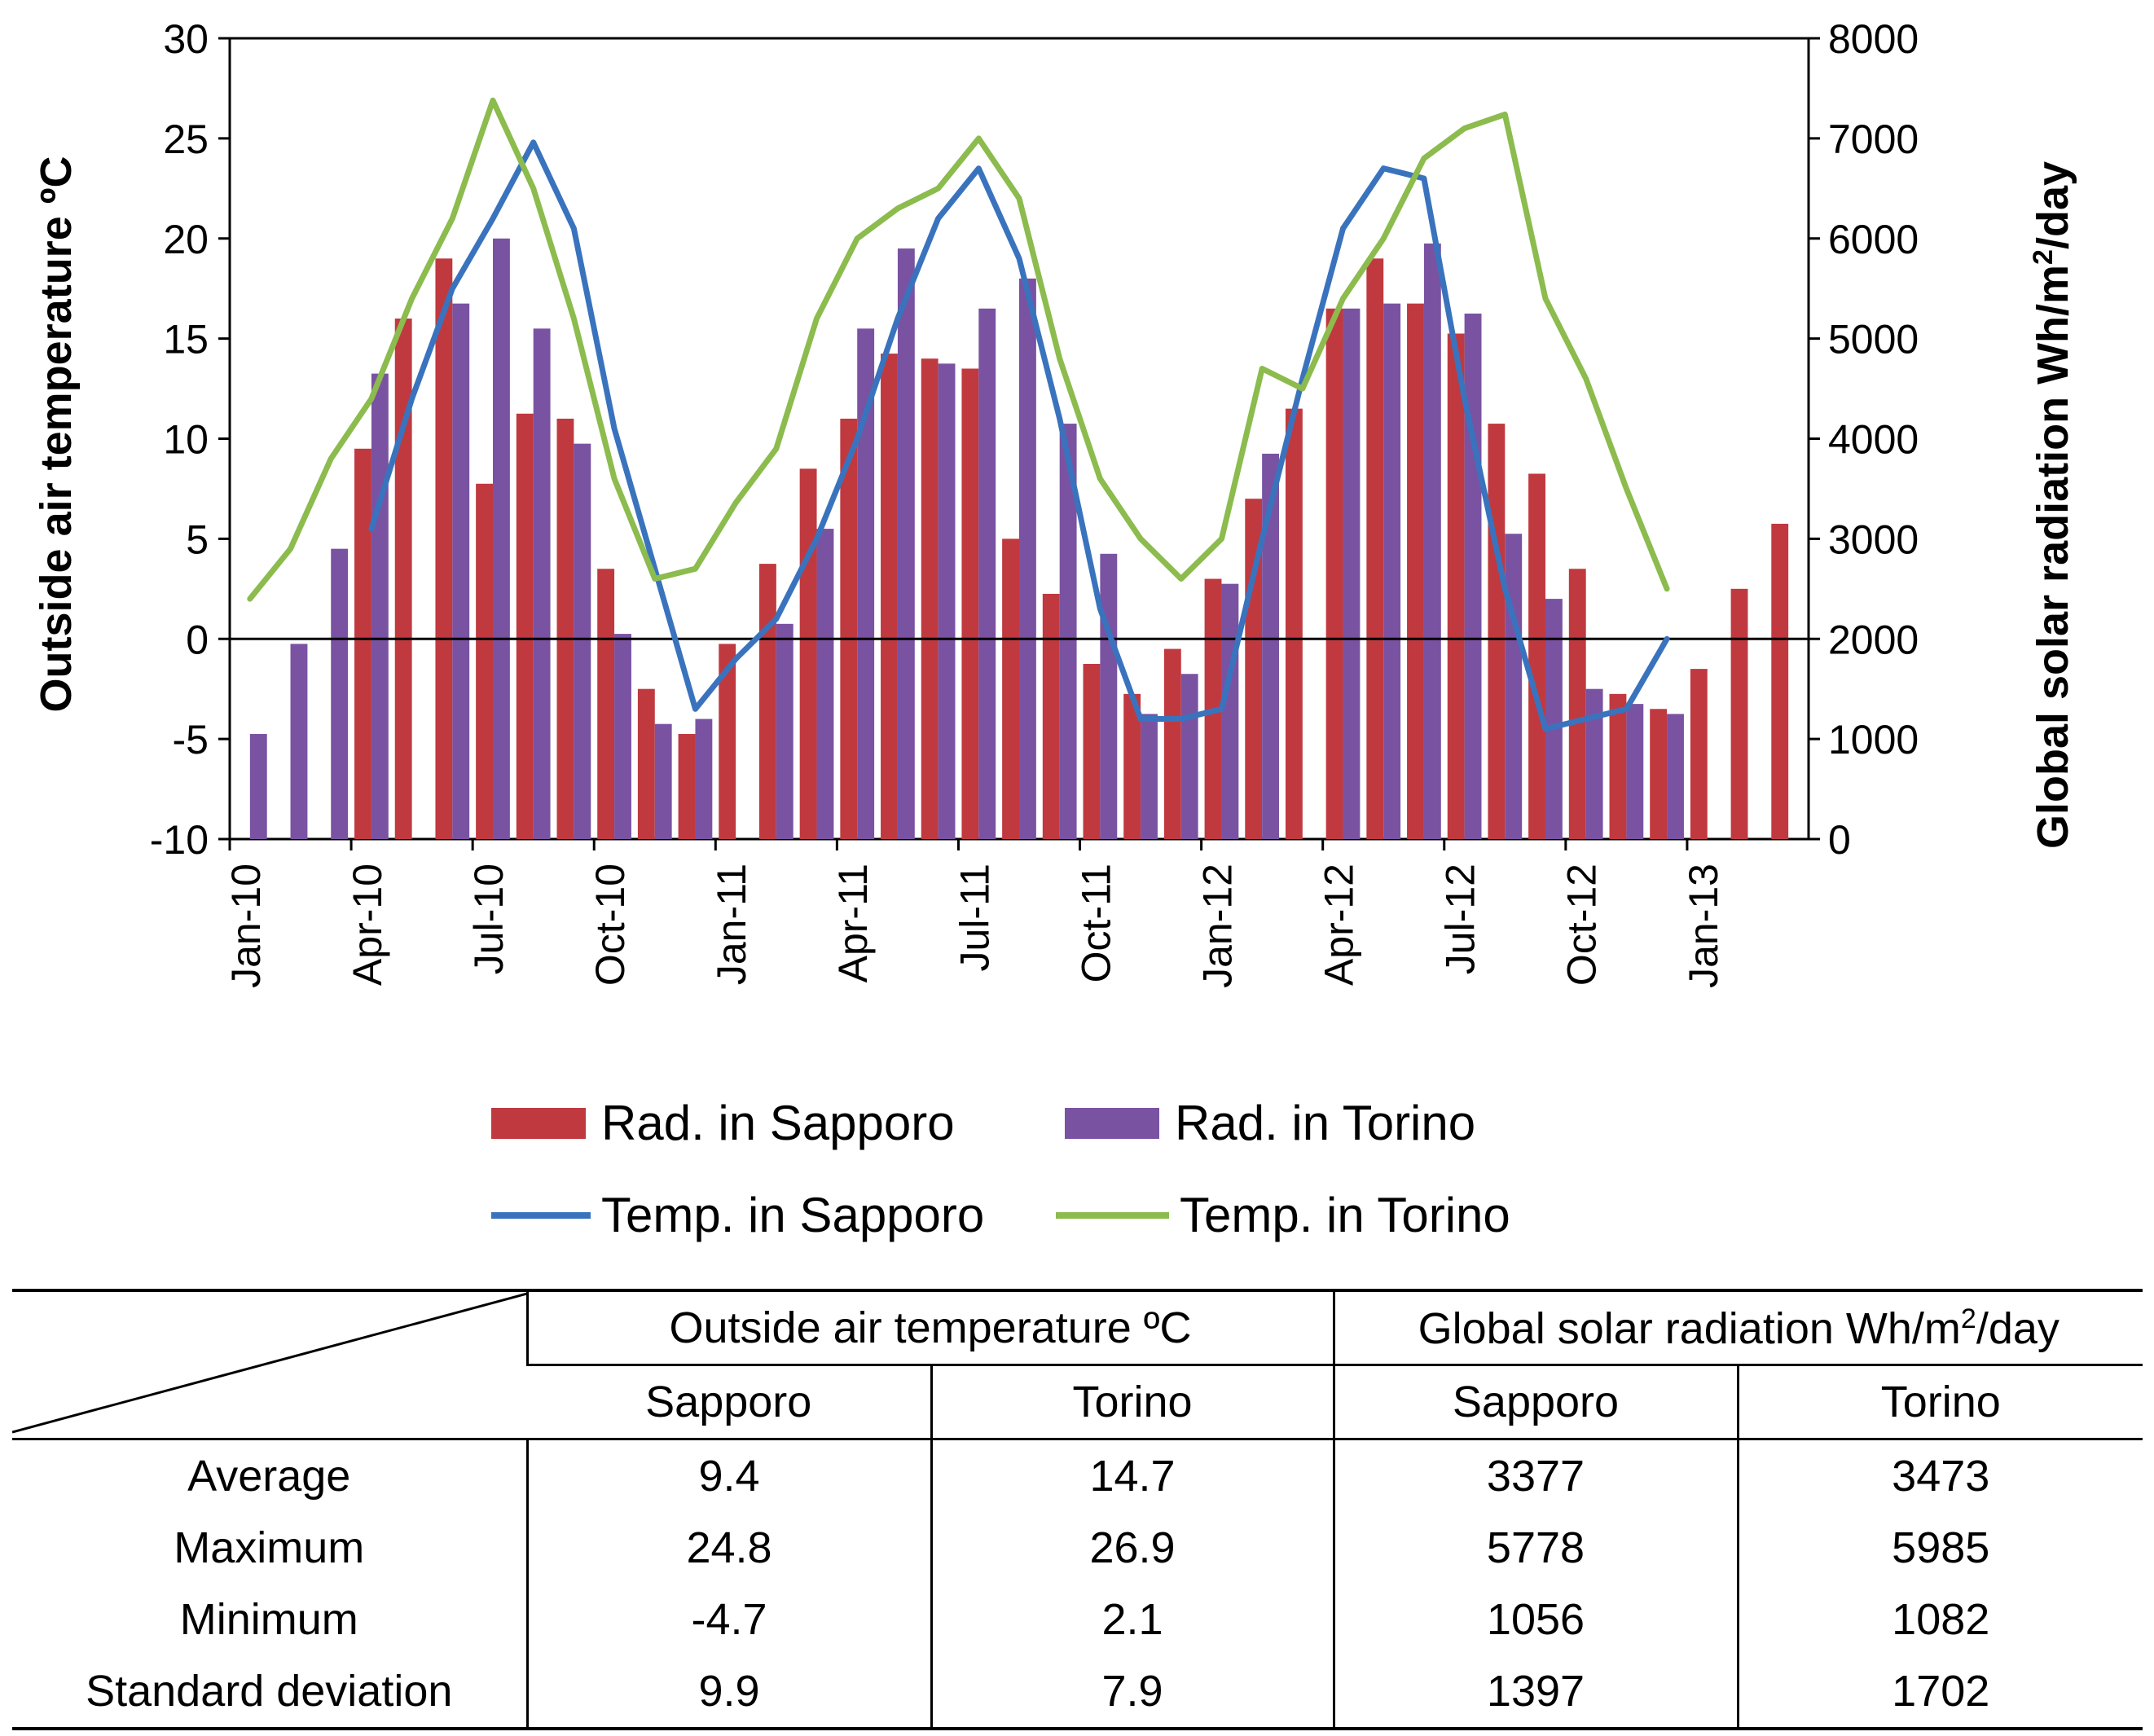 The image size is (2154, 1736). Describe the element at coordinates (269, 1547) in the screenshot. I see `row-label: Maximum` at that location.